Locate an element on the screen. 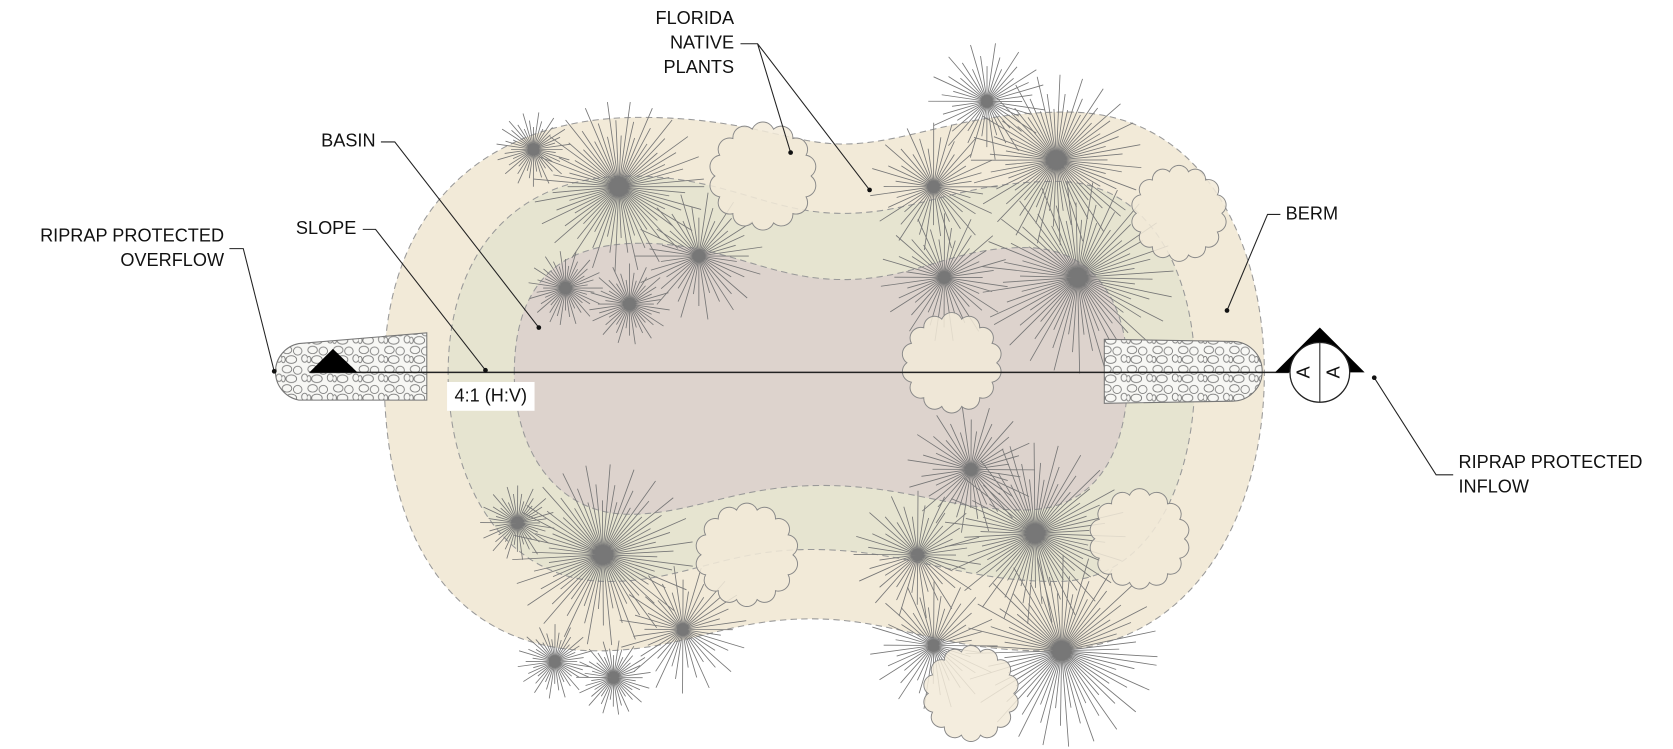 The width and height of the screenshot is (1673, 749). label-line: INFLOW is located at coordinates (1494, 486).